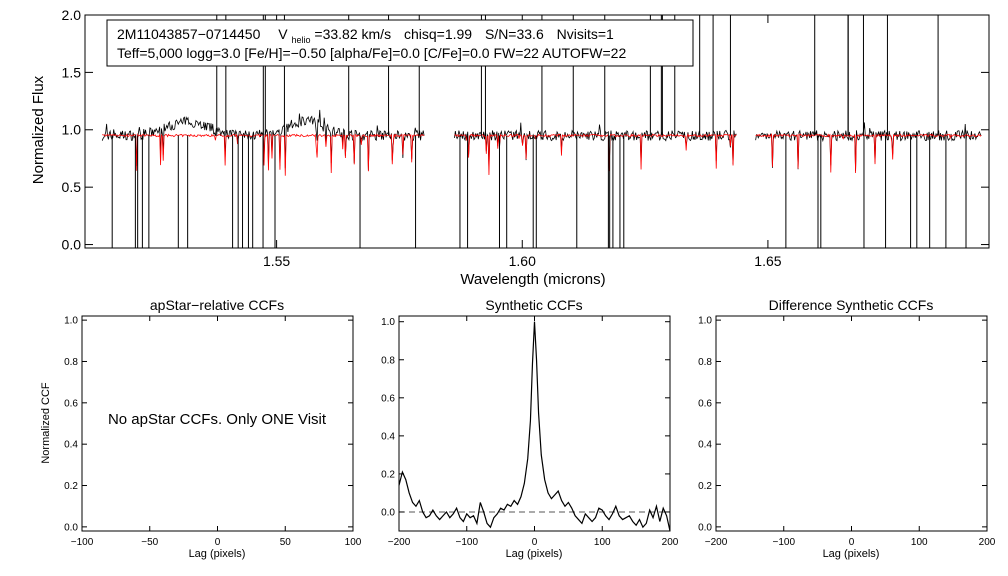 The image size is (1008, 576). Describe the element at coordinates (388, 512) in the screenshot. I see `ccf-synthetic-y-tick-label: 0.0` at that location.